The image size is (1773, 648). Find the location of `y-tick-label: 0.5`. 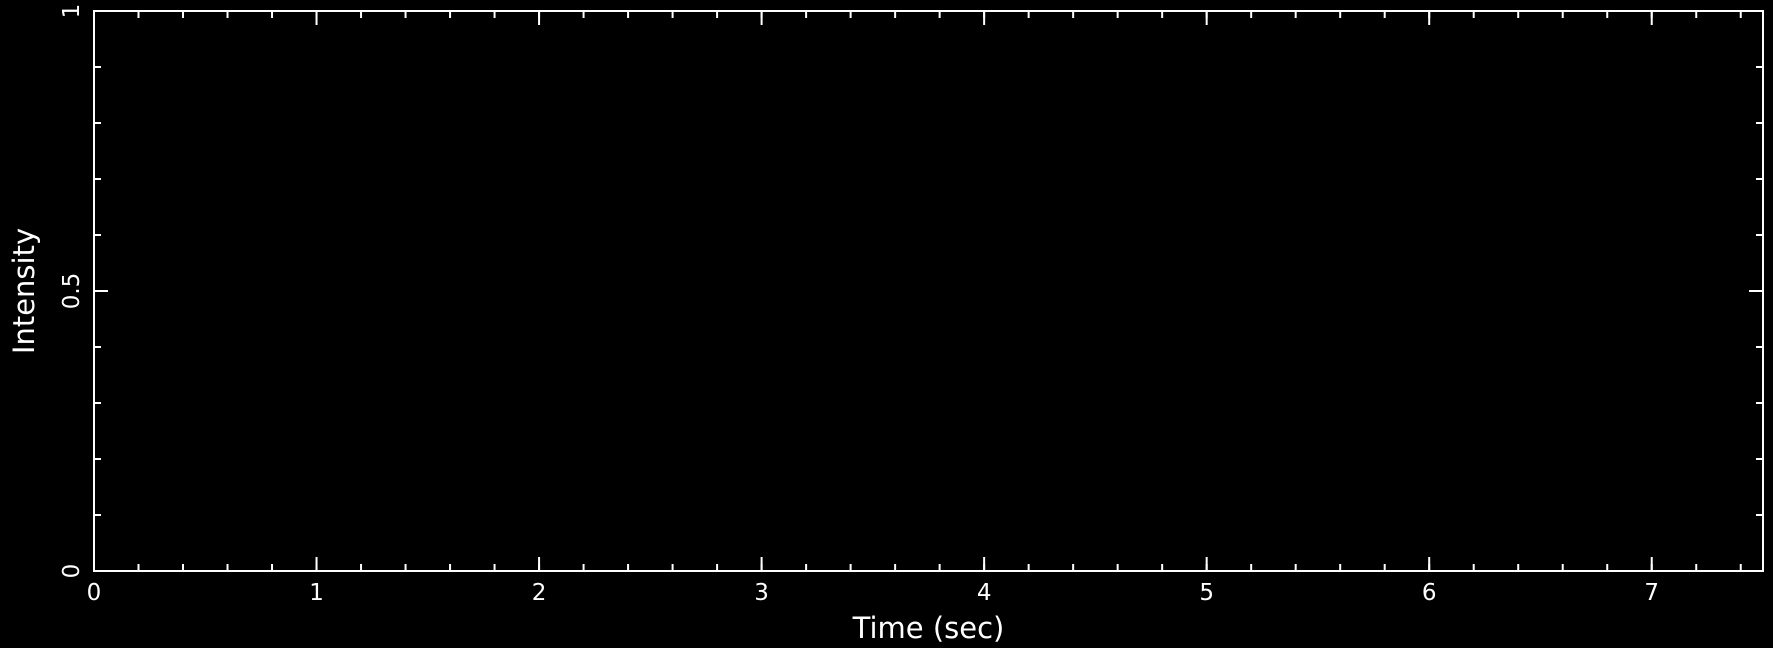

y-tick-label: 0.5 is located at coordinates (72, 291).